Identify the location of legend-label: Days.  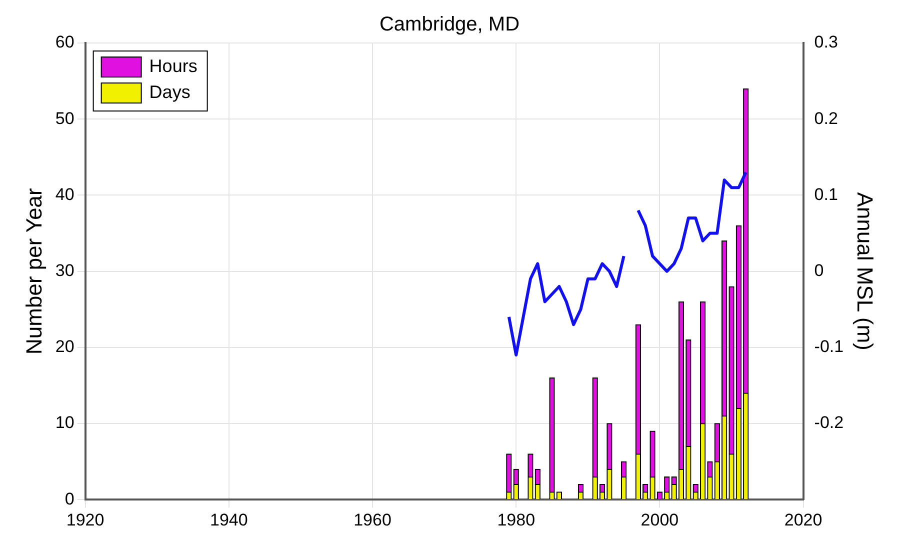
(169, 92).